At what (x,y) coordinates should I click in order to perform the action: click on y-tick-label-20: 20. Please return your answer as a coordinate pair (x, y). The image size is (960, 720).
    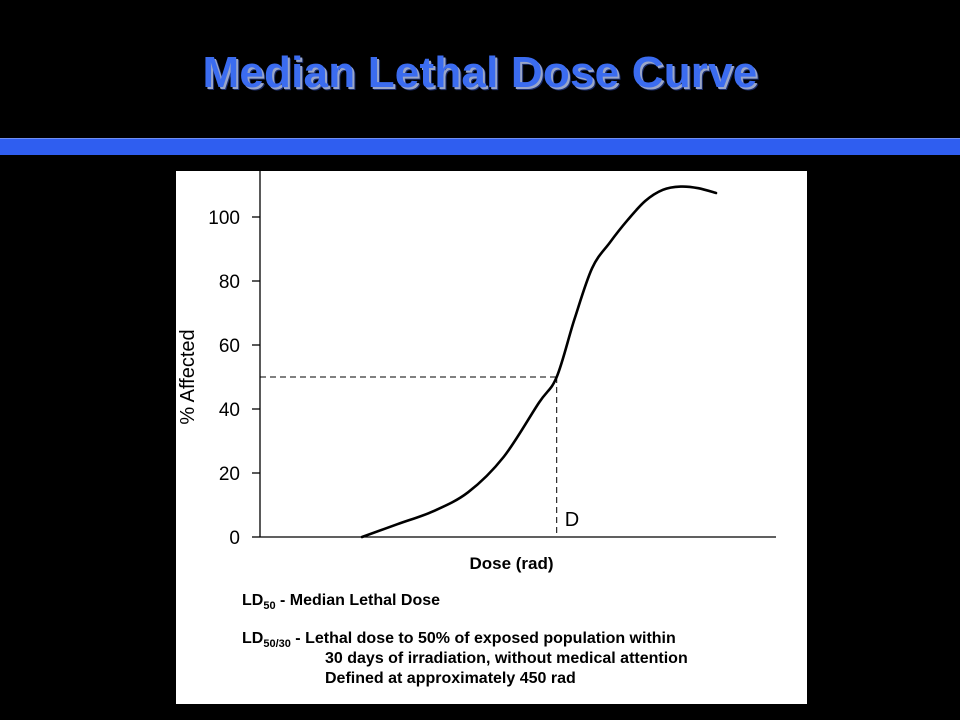
    Looking at the image, I should click on (229, 474).